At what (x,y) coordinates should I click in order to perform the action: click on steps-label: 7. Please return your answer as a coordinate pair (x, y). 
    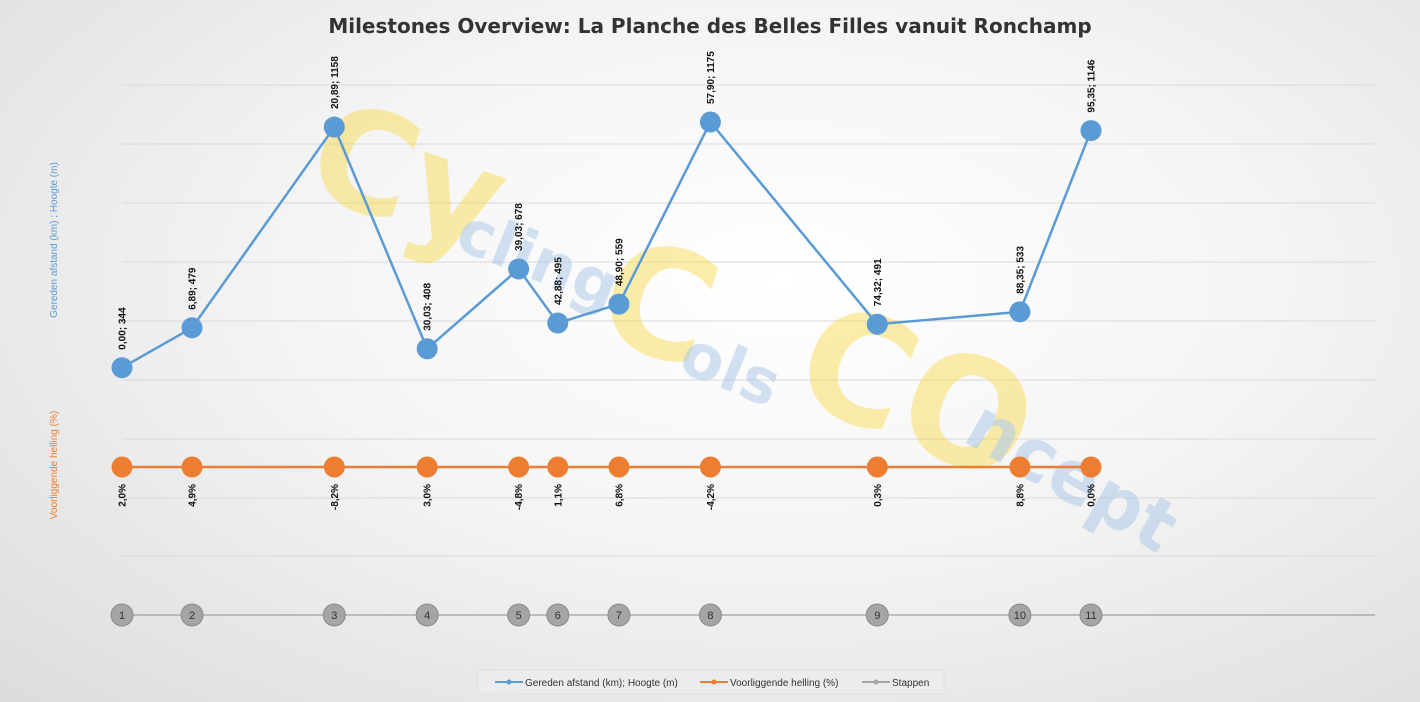
    Looking at the image, I should click on (619, 616).